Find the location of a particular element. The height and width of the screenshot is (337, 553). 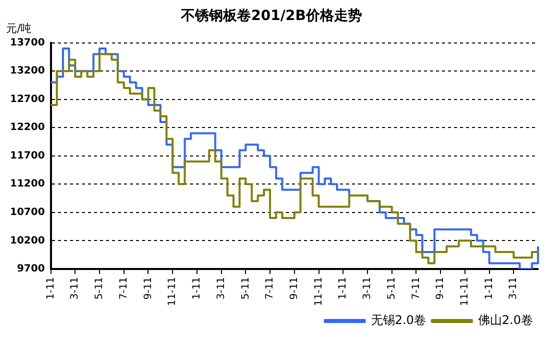

y-tick-label: 13700 is located at coordinates (27, 42).